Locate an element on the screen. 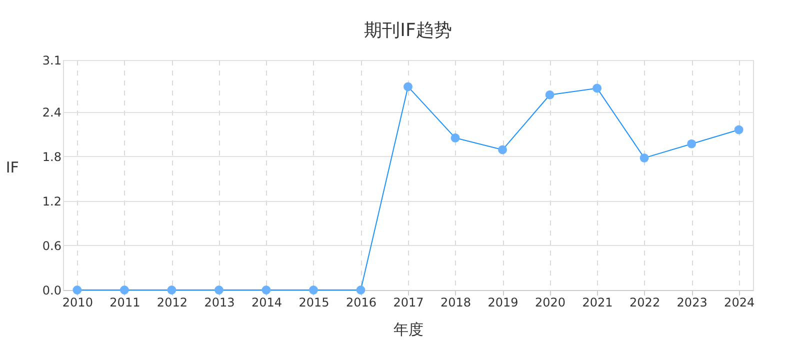  x-tick-label: 2022 is located at coordinates (645, 303).